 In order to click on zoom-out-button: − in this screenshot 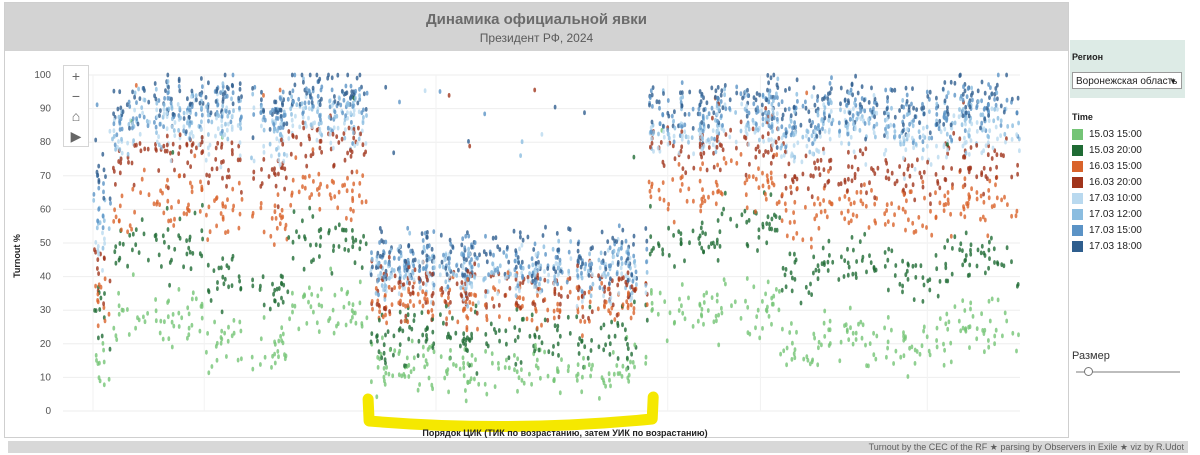, I will do `click(76, 96)`.